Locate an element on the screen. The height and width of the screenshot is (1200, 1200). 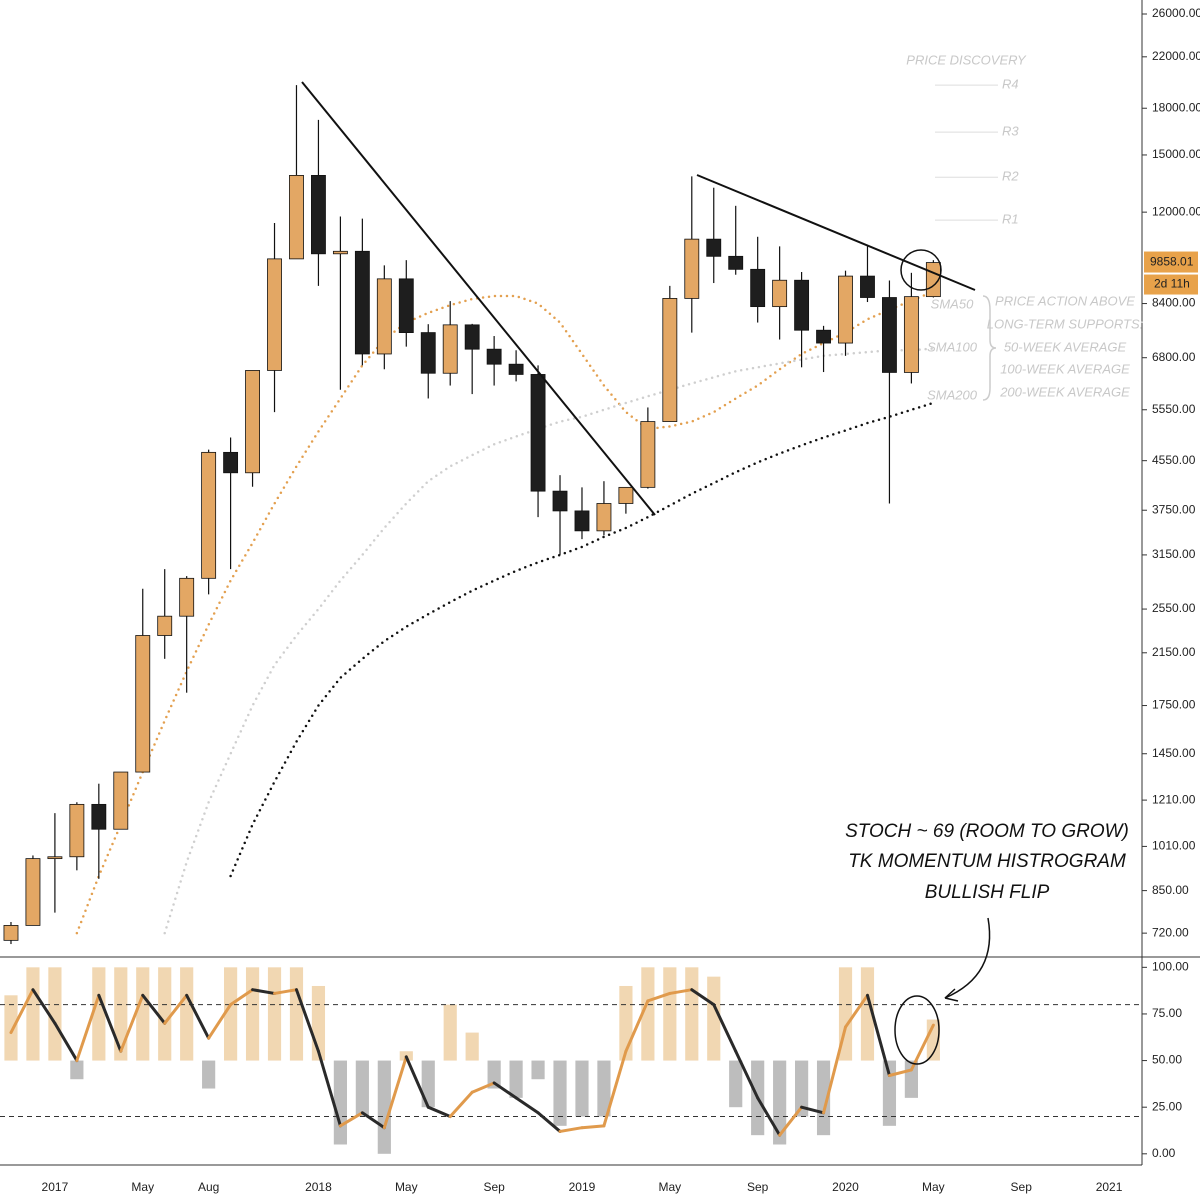
last-price-box is located at coordinates (1171, 262).